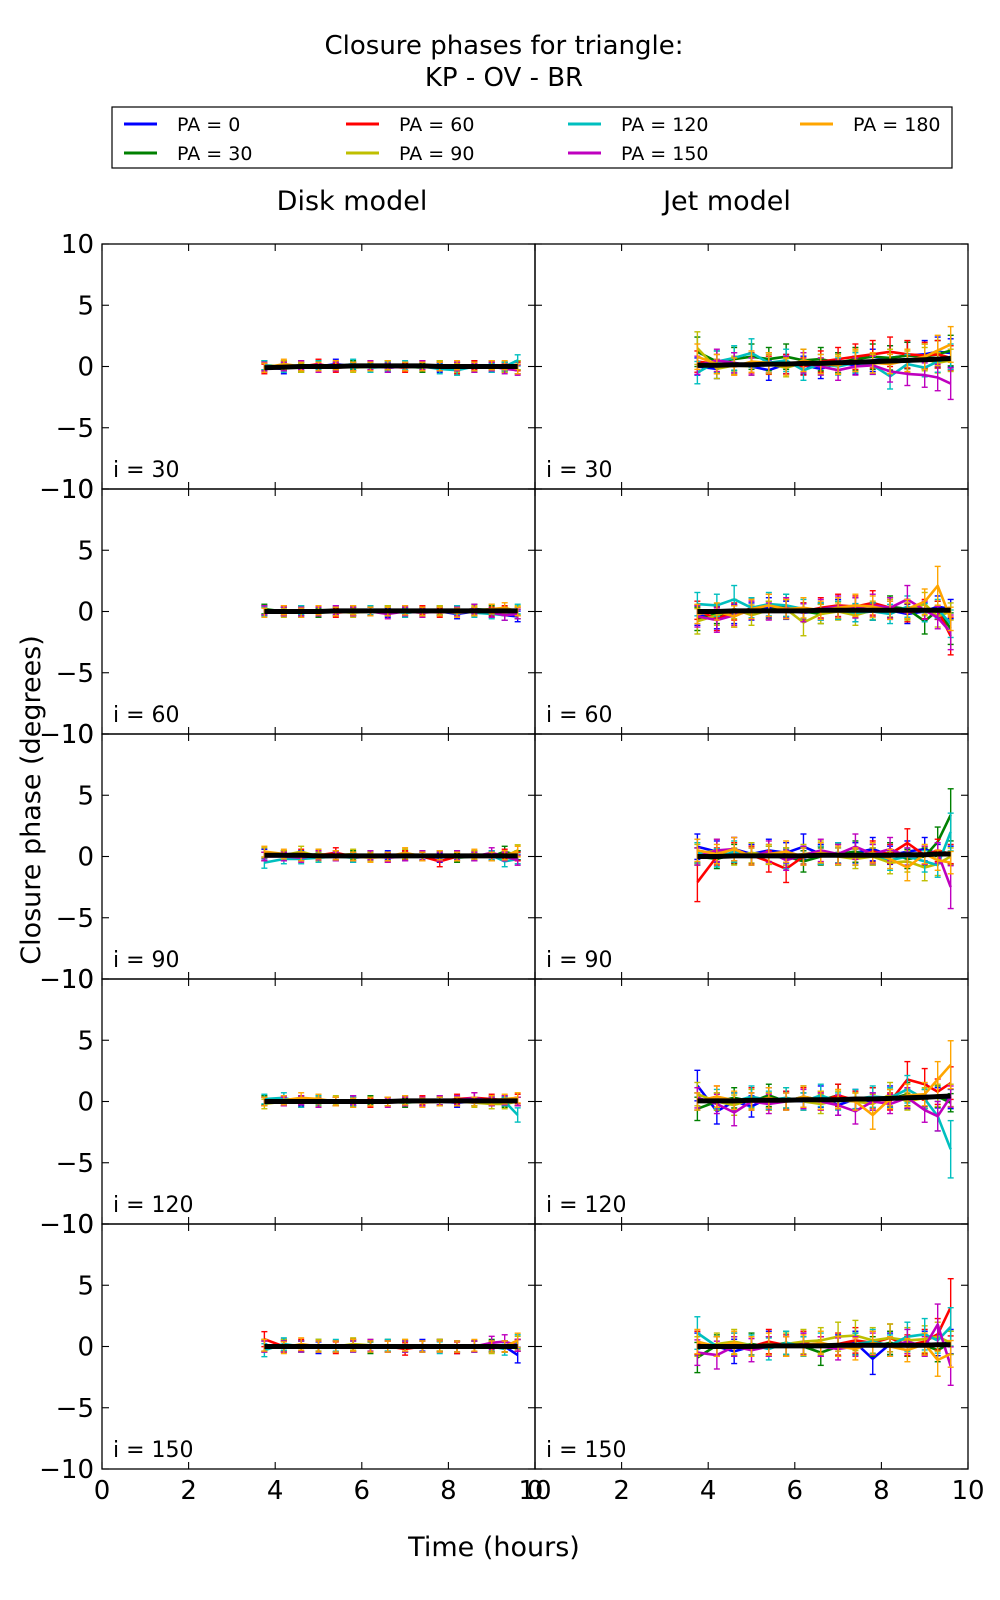 This screenshot has width=1000, height=1600. I want to click on legend-entry: PA = 90, so click(410, 154).